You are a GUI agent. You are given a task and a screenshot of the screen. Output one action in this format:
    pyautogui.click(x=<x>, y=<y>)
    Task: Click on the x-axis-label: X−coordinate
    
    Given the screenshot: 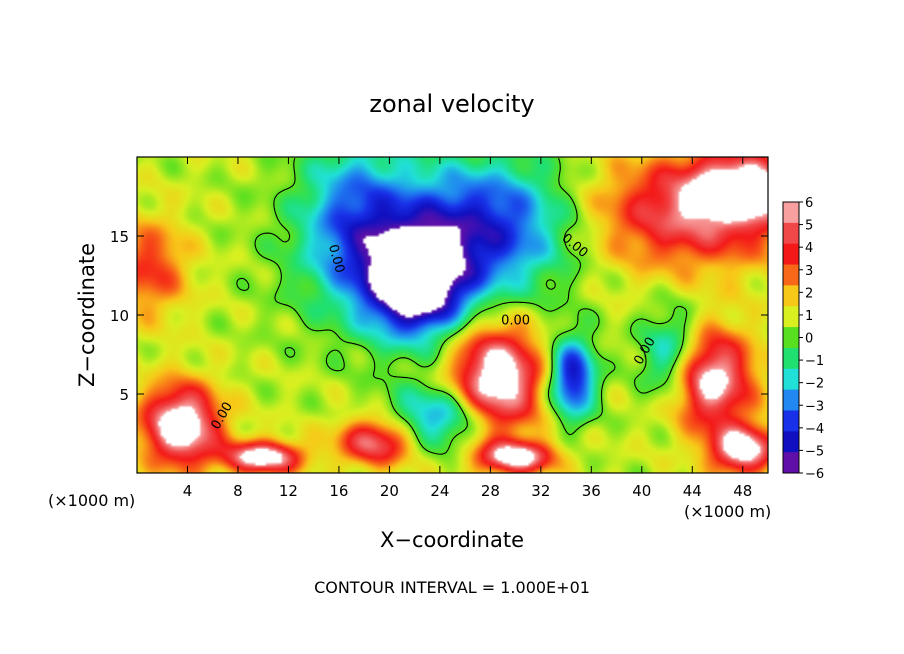 What is the action you would take?
    pyautogui.click(x=452, y=540)
    